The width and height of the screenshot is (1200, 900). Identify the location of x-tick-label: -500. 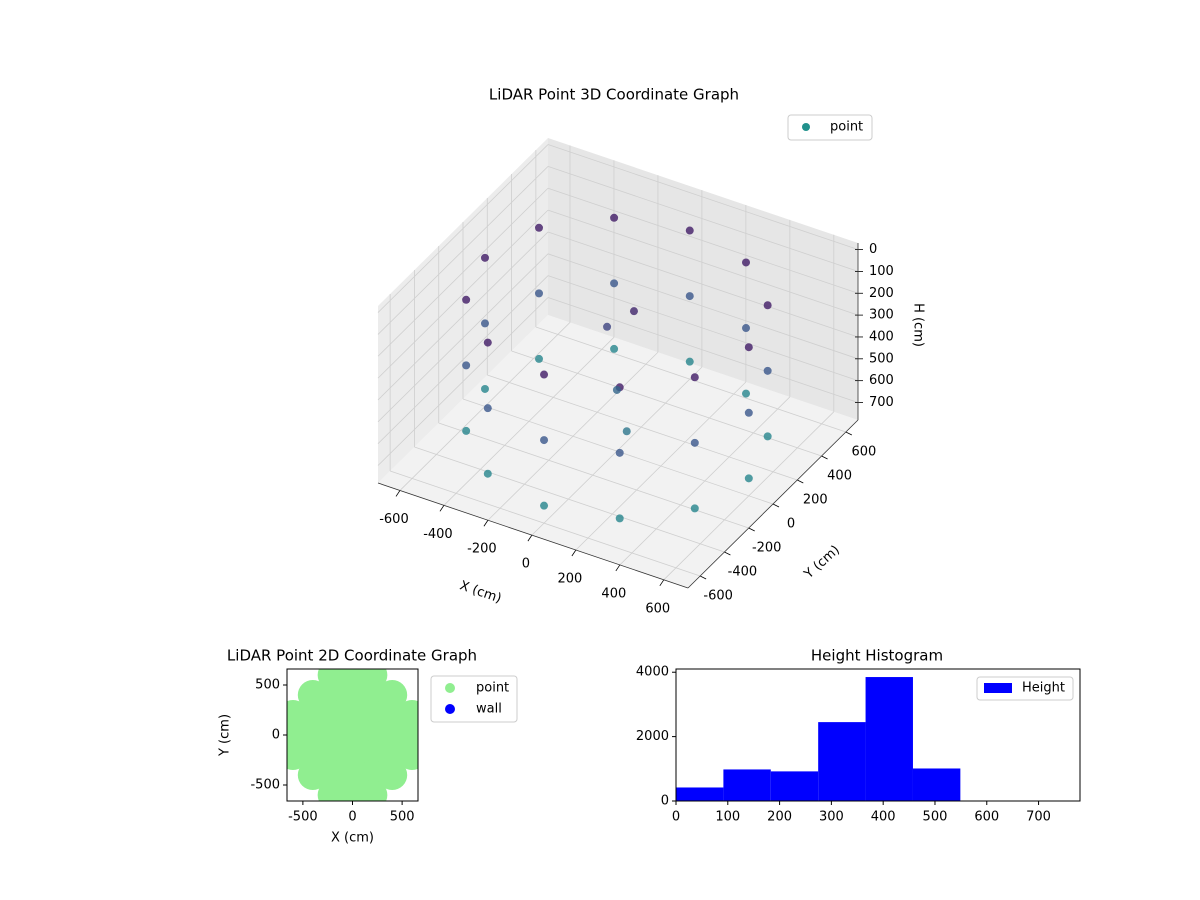
(303, 817).